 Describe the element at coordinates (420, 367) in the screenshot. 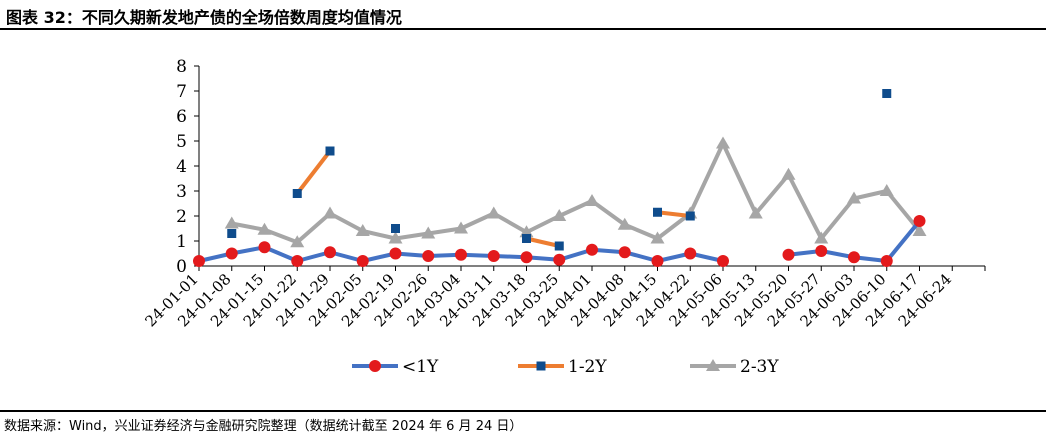

I see `legend-label: <1Y` at that location.